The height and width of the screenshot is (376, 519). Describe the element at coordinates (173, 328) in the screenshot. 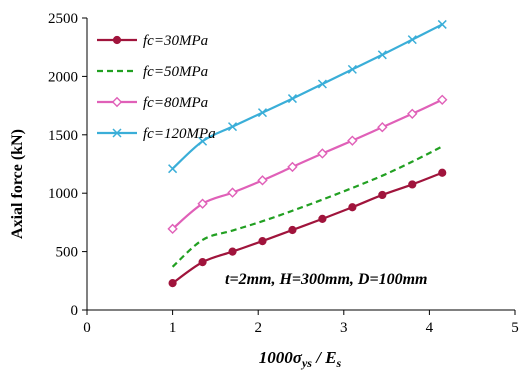

I see `x-tick-label: 1` at that location.